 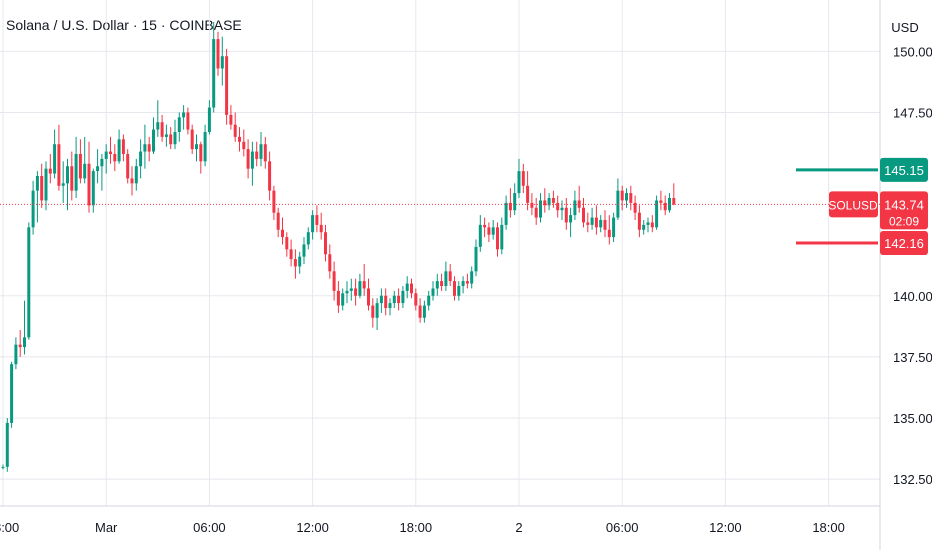 What do you see at coordinates (422, 527) in the screenshot?
I see `time-axis: 18:00 Mar 06:00 12:00 18:00 2 06:00 12:00 18:00` at bounding box center [422, 527].